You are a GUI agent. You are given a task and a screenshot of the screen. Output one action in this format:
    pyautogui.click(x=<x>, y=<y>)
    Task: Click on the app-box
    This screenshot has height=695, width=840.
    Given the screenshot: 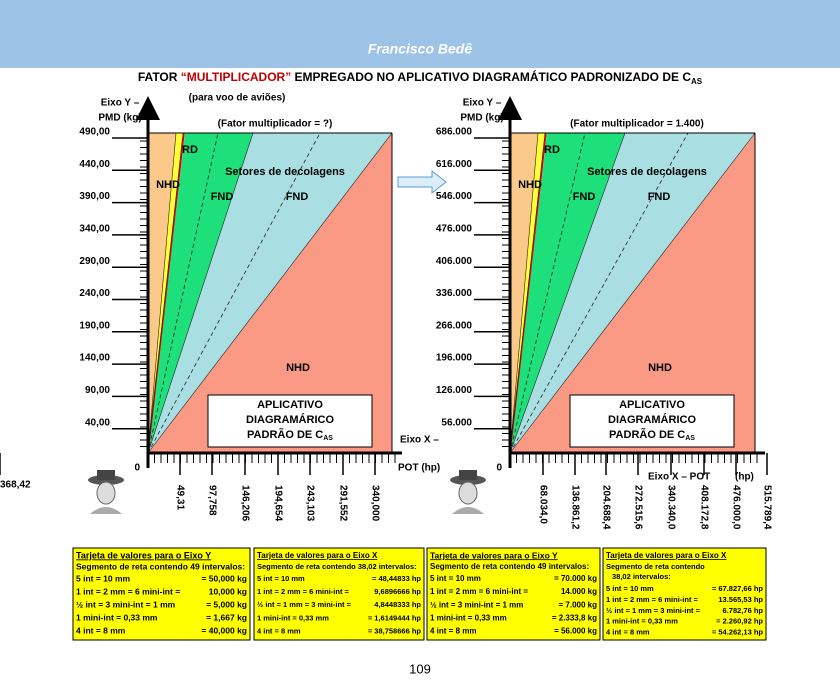 What is the action you would take?
    pyautogui.click(x=652, y=421)
    